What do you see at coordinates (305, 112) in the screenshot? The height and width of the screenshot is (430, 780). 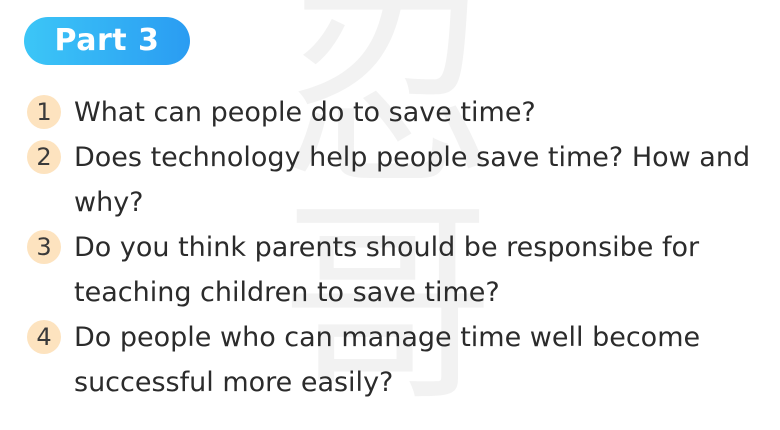 I see `question-text: What can people do to save time?` at bounding box center [305, 112].